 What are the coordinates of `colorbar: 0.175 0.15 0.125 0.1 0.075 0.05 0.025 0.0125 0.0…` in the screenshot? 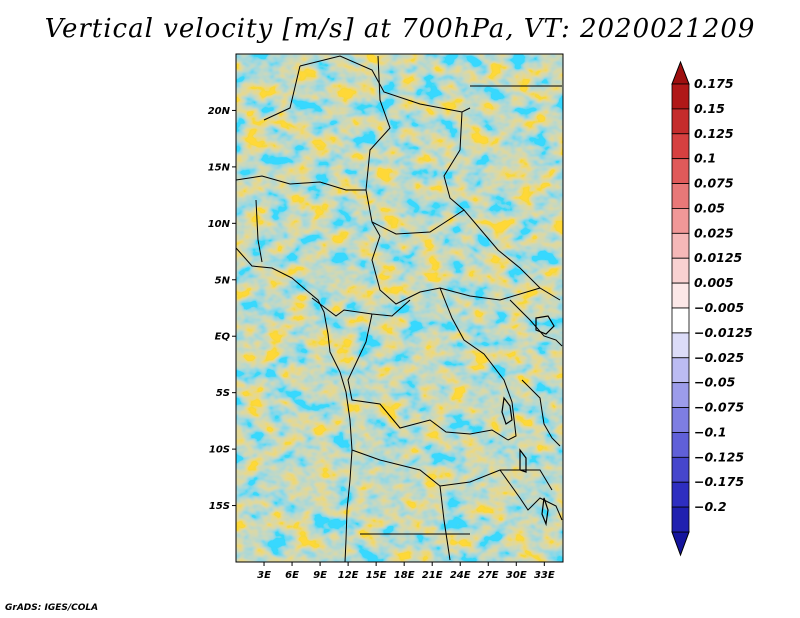 It's located at (712, 308).